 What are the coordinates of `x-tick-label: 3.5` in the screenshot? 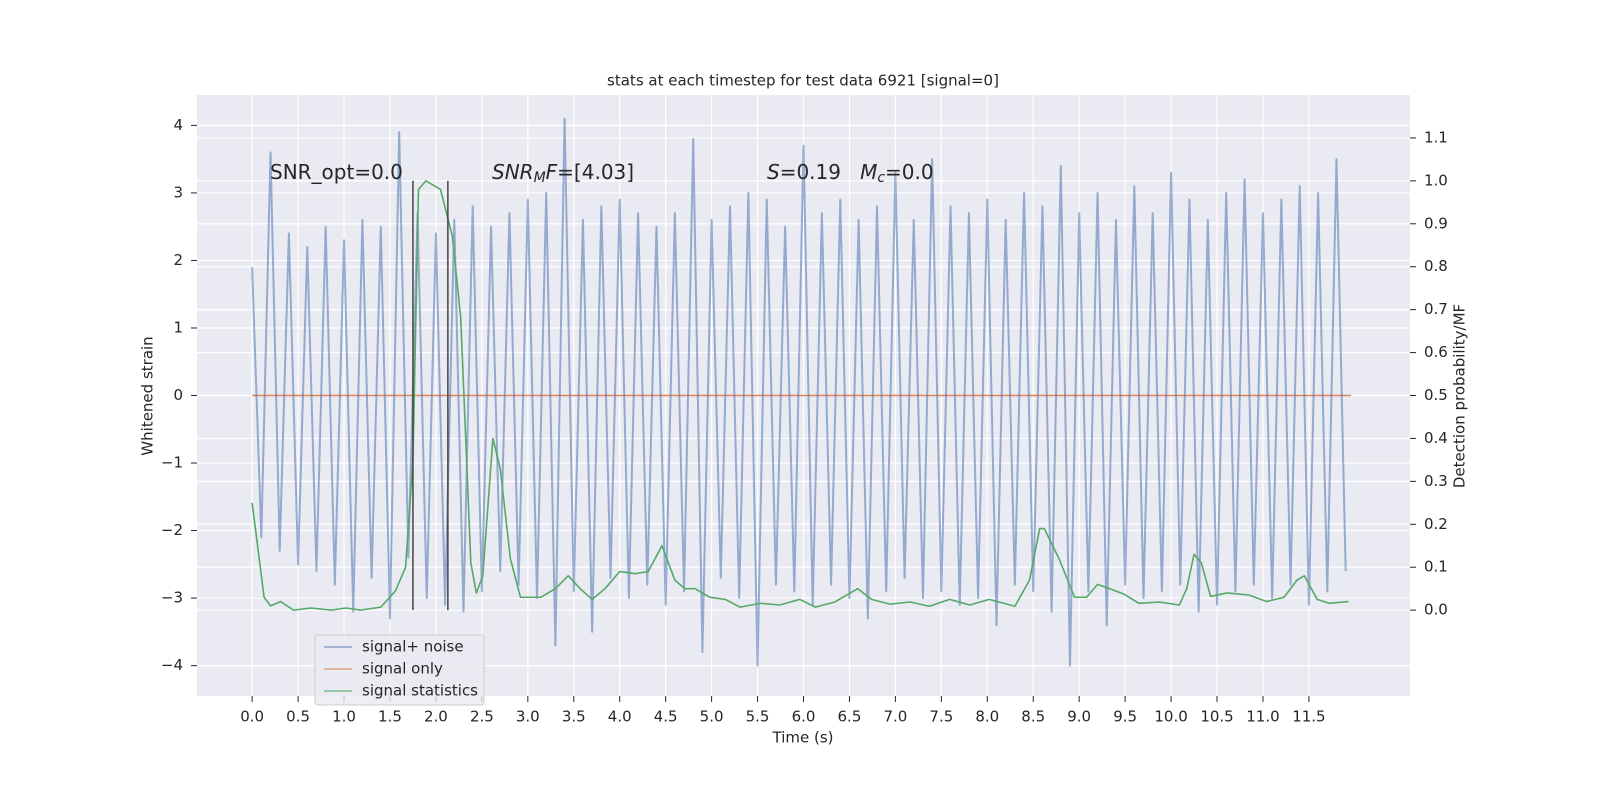 It's located at (574, 717).